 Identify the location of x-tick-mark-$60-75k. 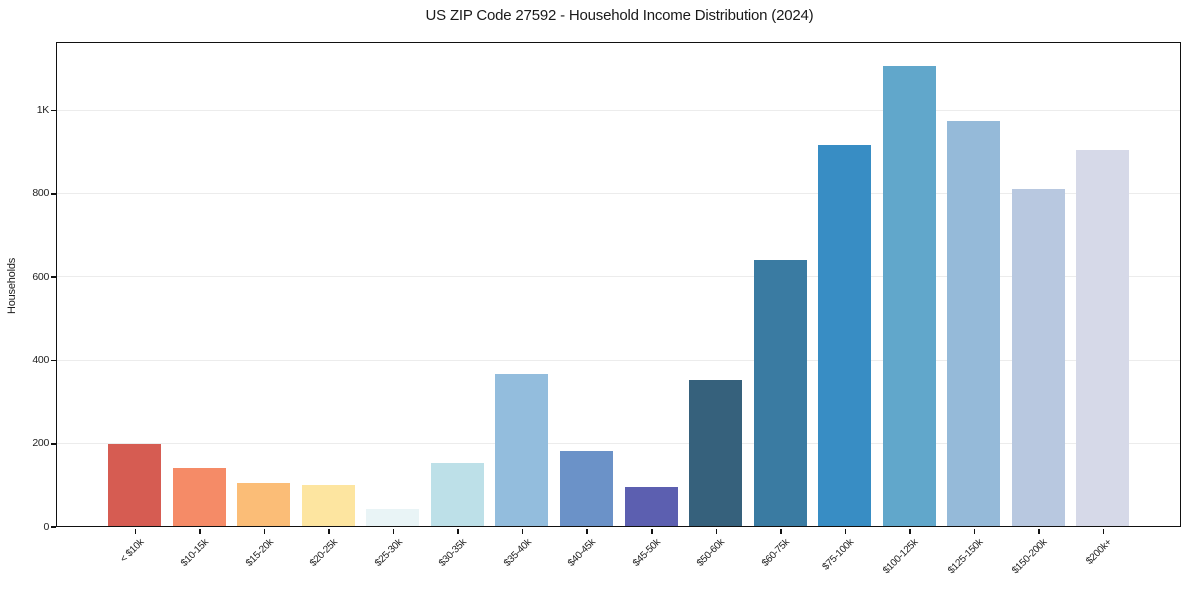
(781, 531).